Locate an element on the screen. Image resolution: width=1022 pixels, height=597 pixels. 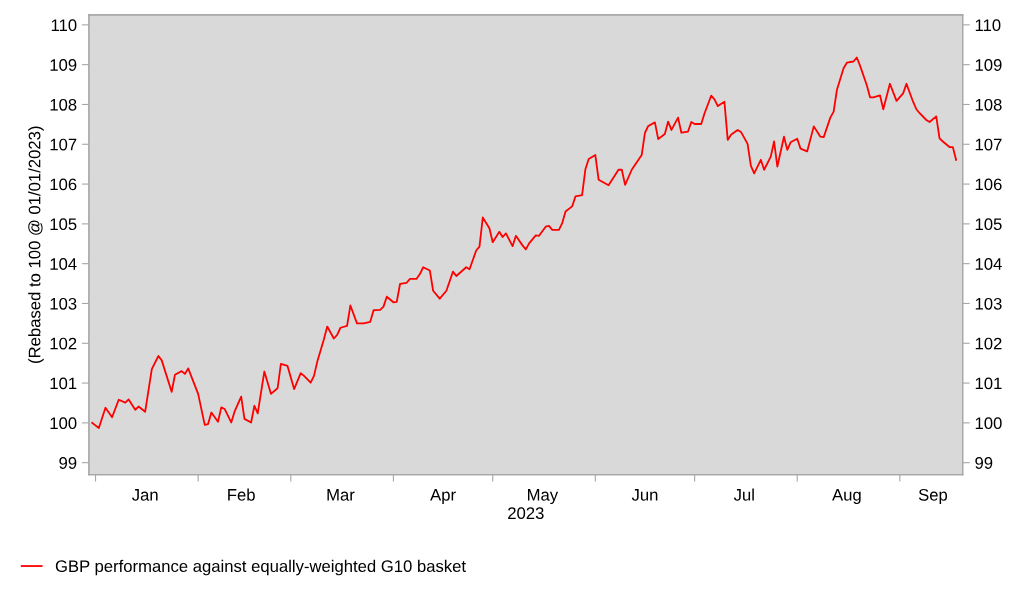
y-tick-label: 107 is located at coordinates (63, 144).